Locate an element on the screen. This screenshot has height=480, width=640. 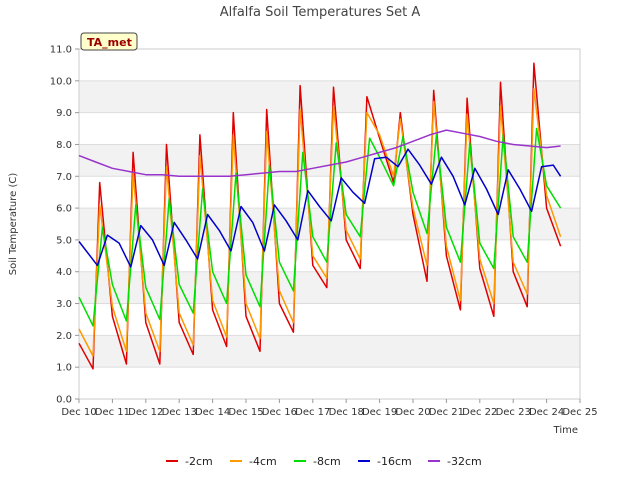
y-tick-label: 10.0 is located at coordinates (61, 81).